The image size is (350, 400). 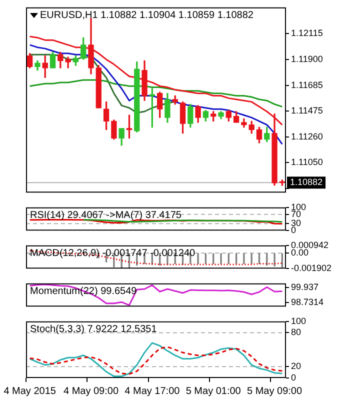 What do you see at coordinates (106, 216) in the screenshot?
I see `chart-title: RSI(14) 29.4067 ->MA(7) 37.4175` at bounding box center [106, 216].